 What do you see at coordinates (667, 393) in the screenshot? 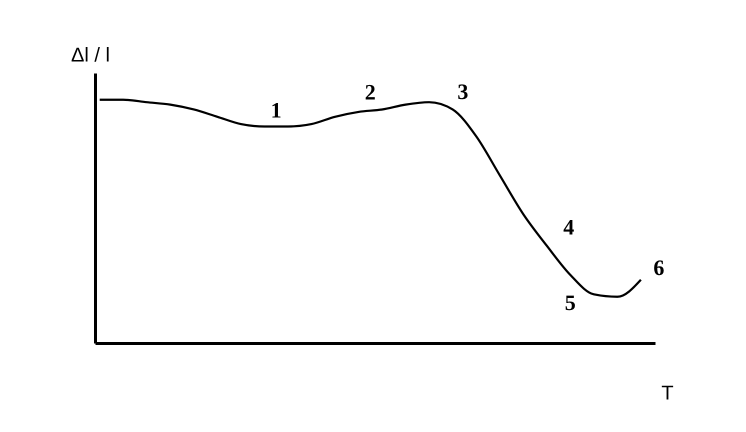
I see `x-axis-title: T` at bounding box center [667, 393].